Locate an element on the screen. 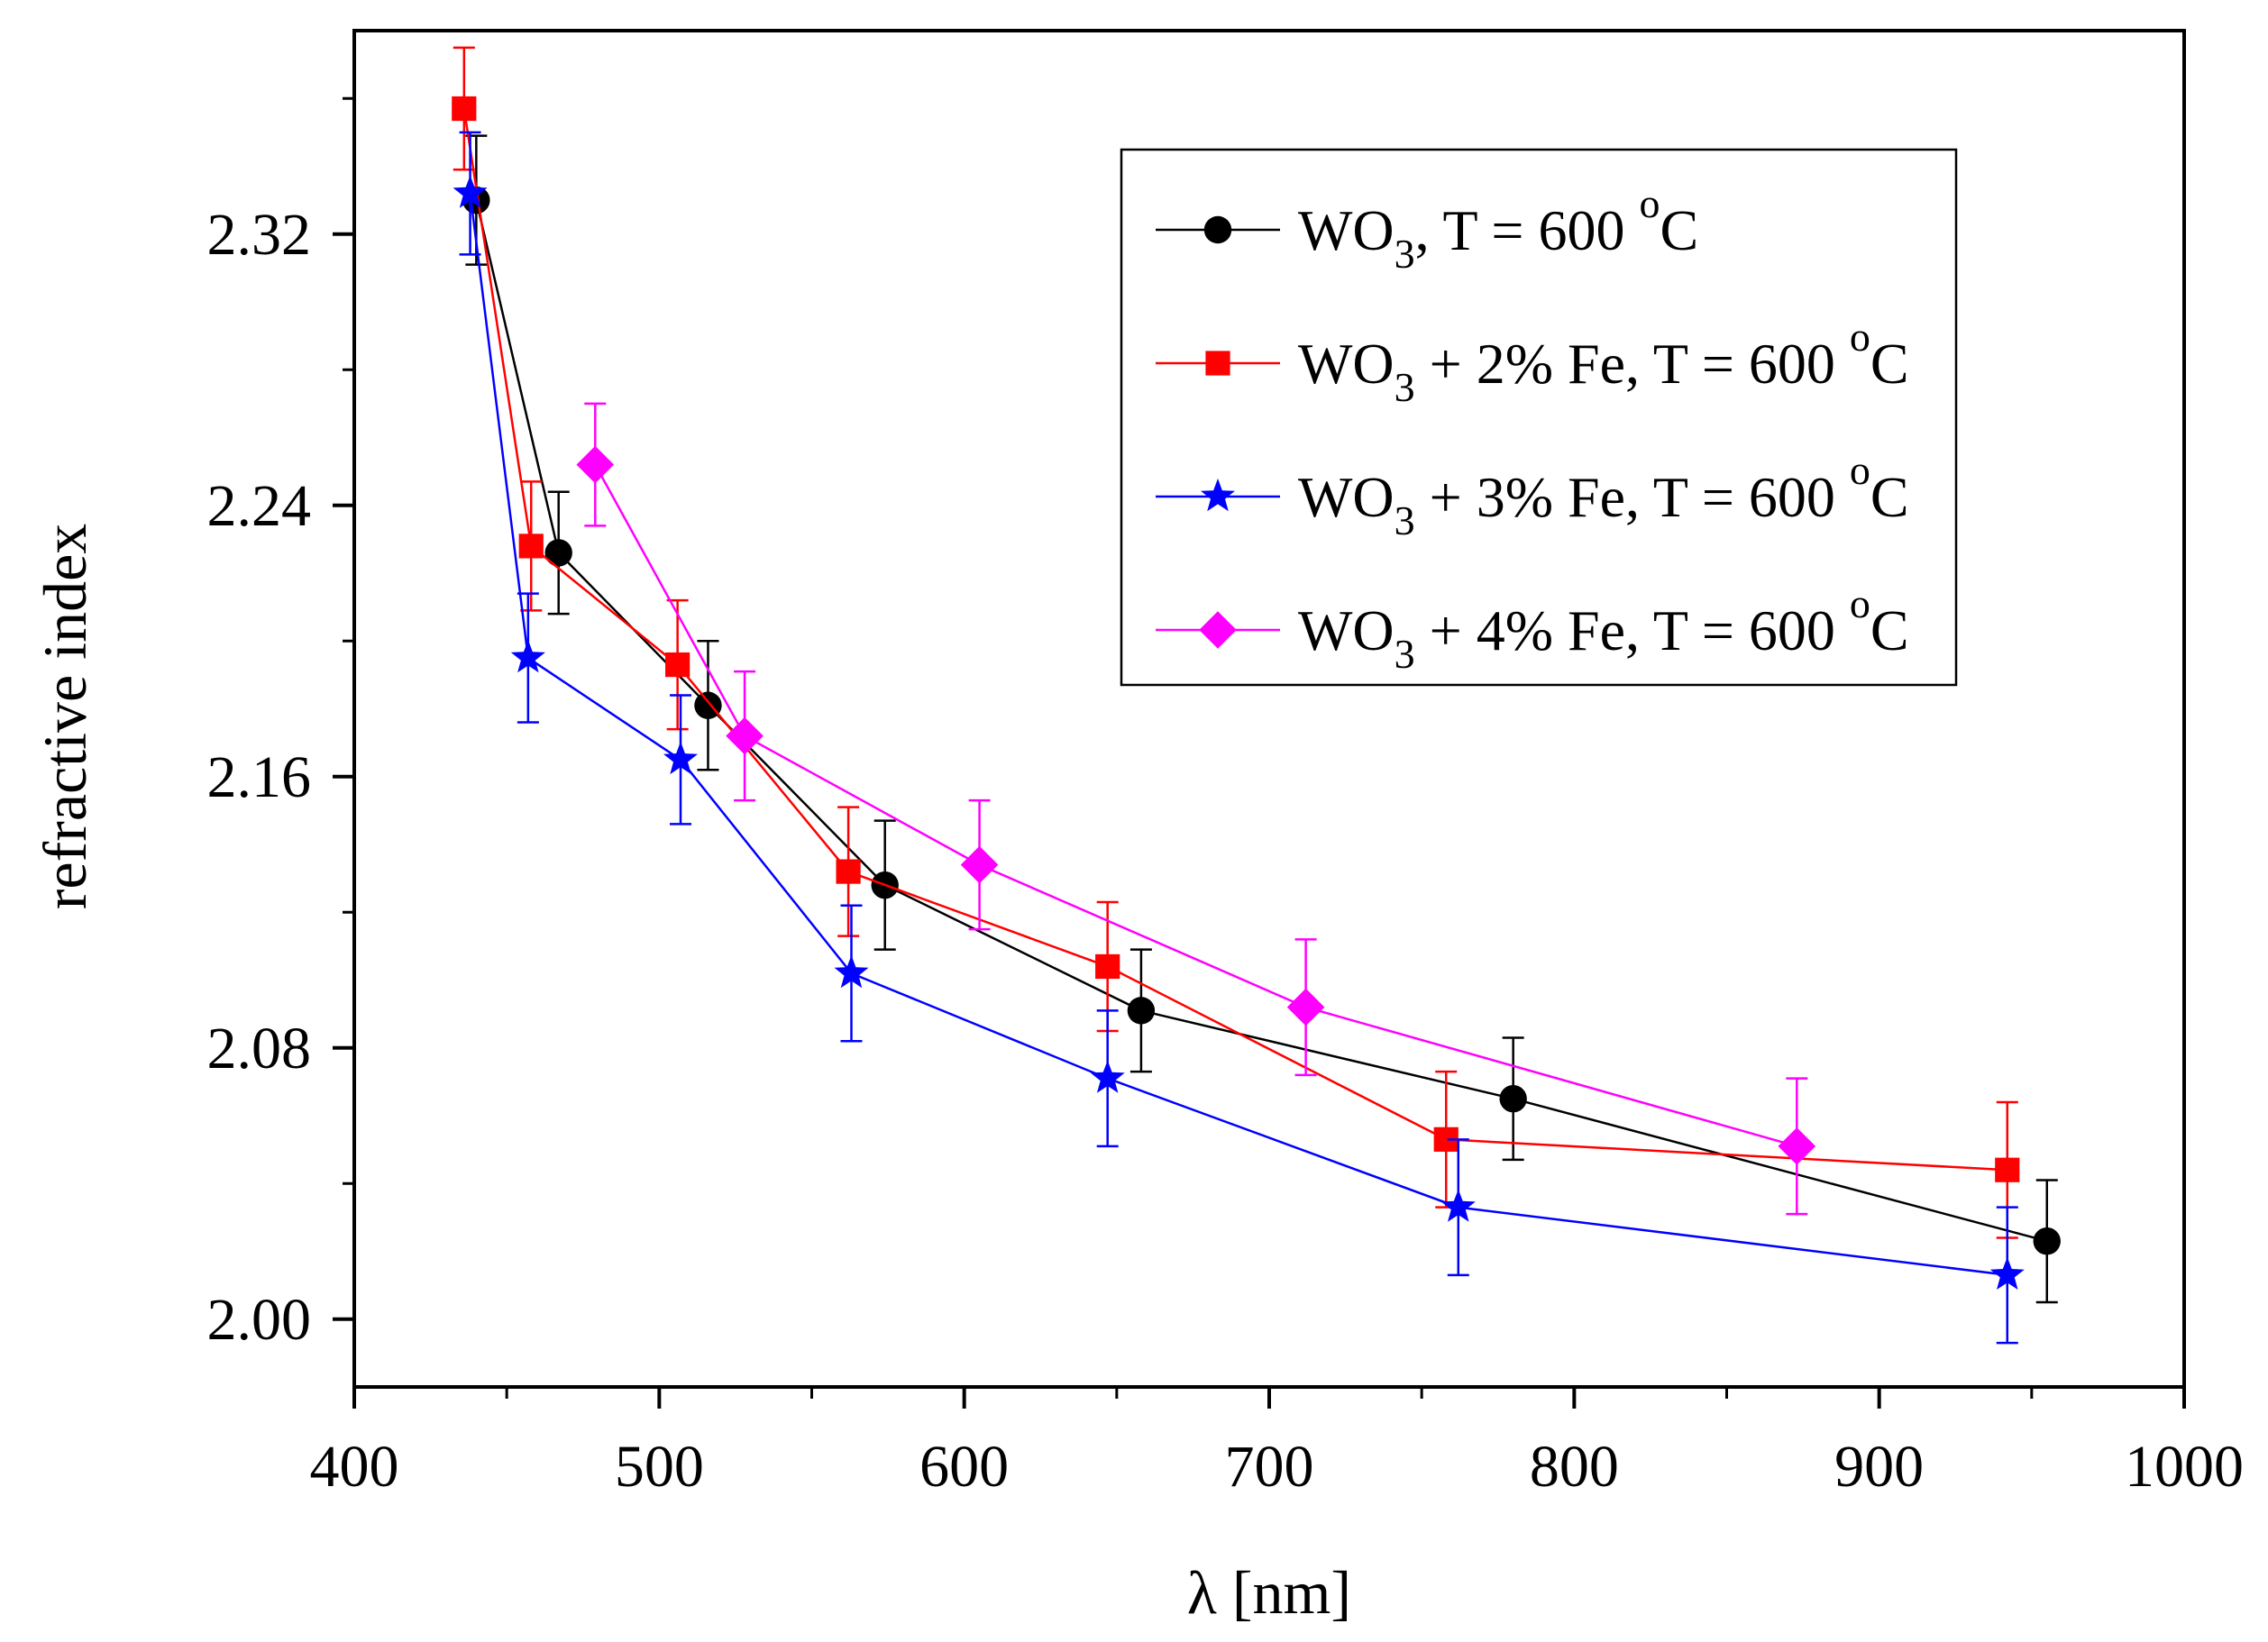 Image resolution: width=2268 pixels, height=1642 pixels. y-tick-label: 2.16 is located at coordinates (260, 777).